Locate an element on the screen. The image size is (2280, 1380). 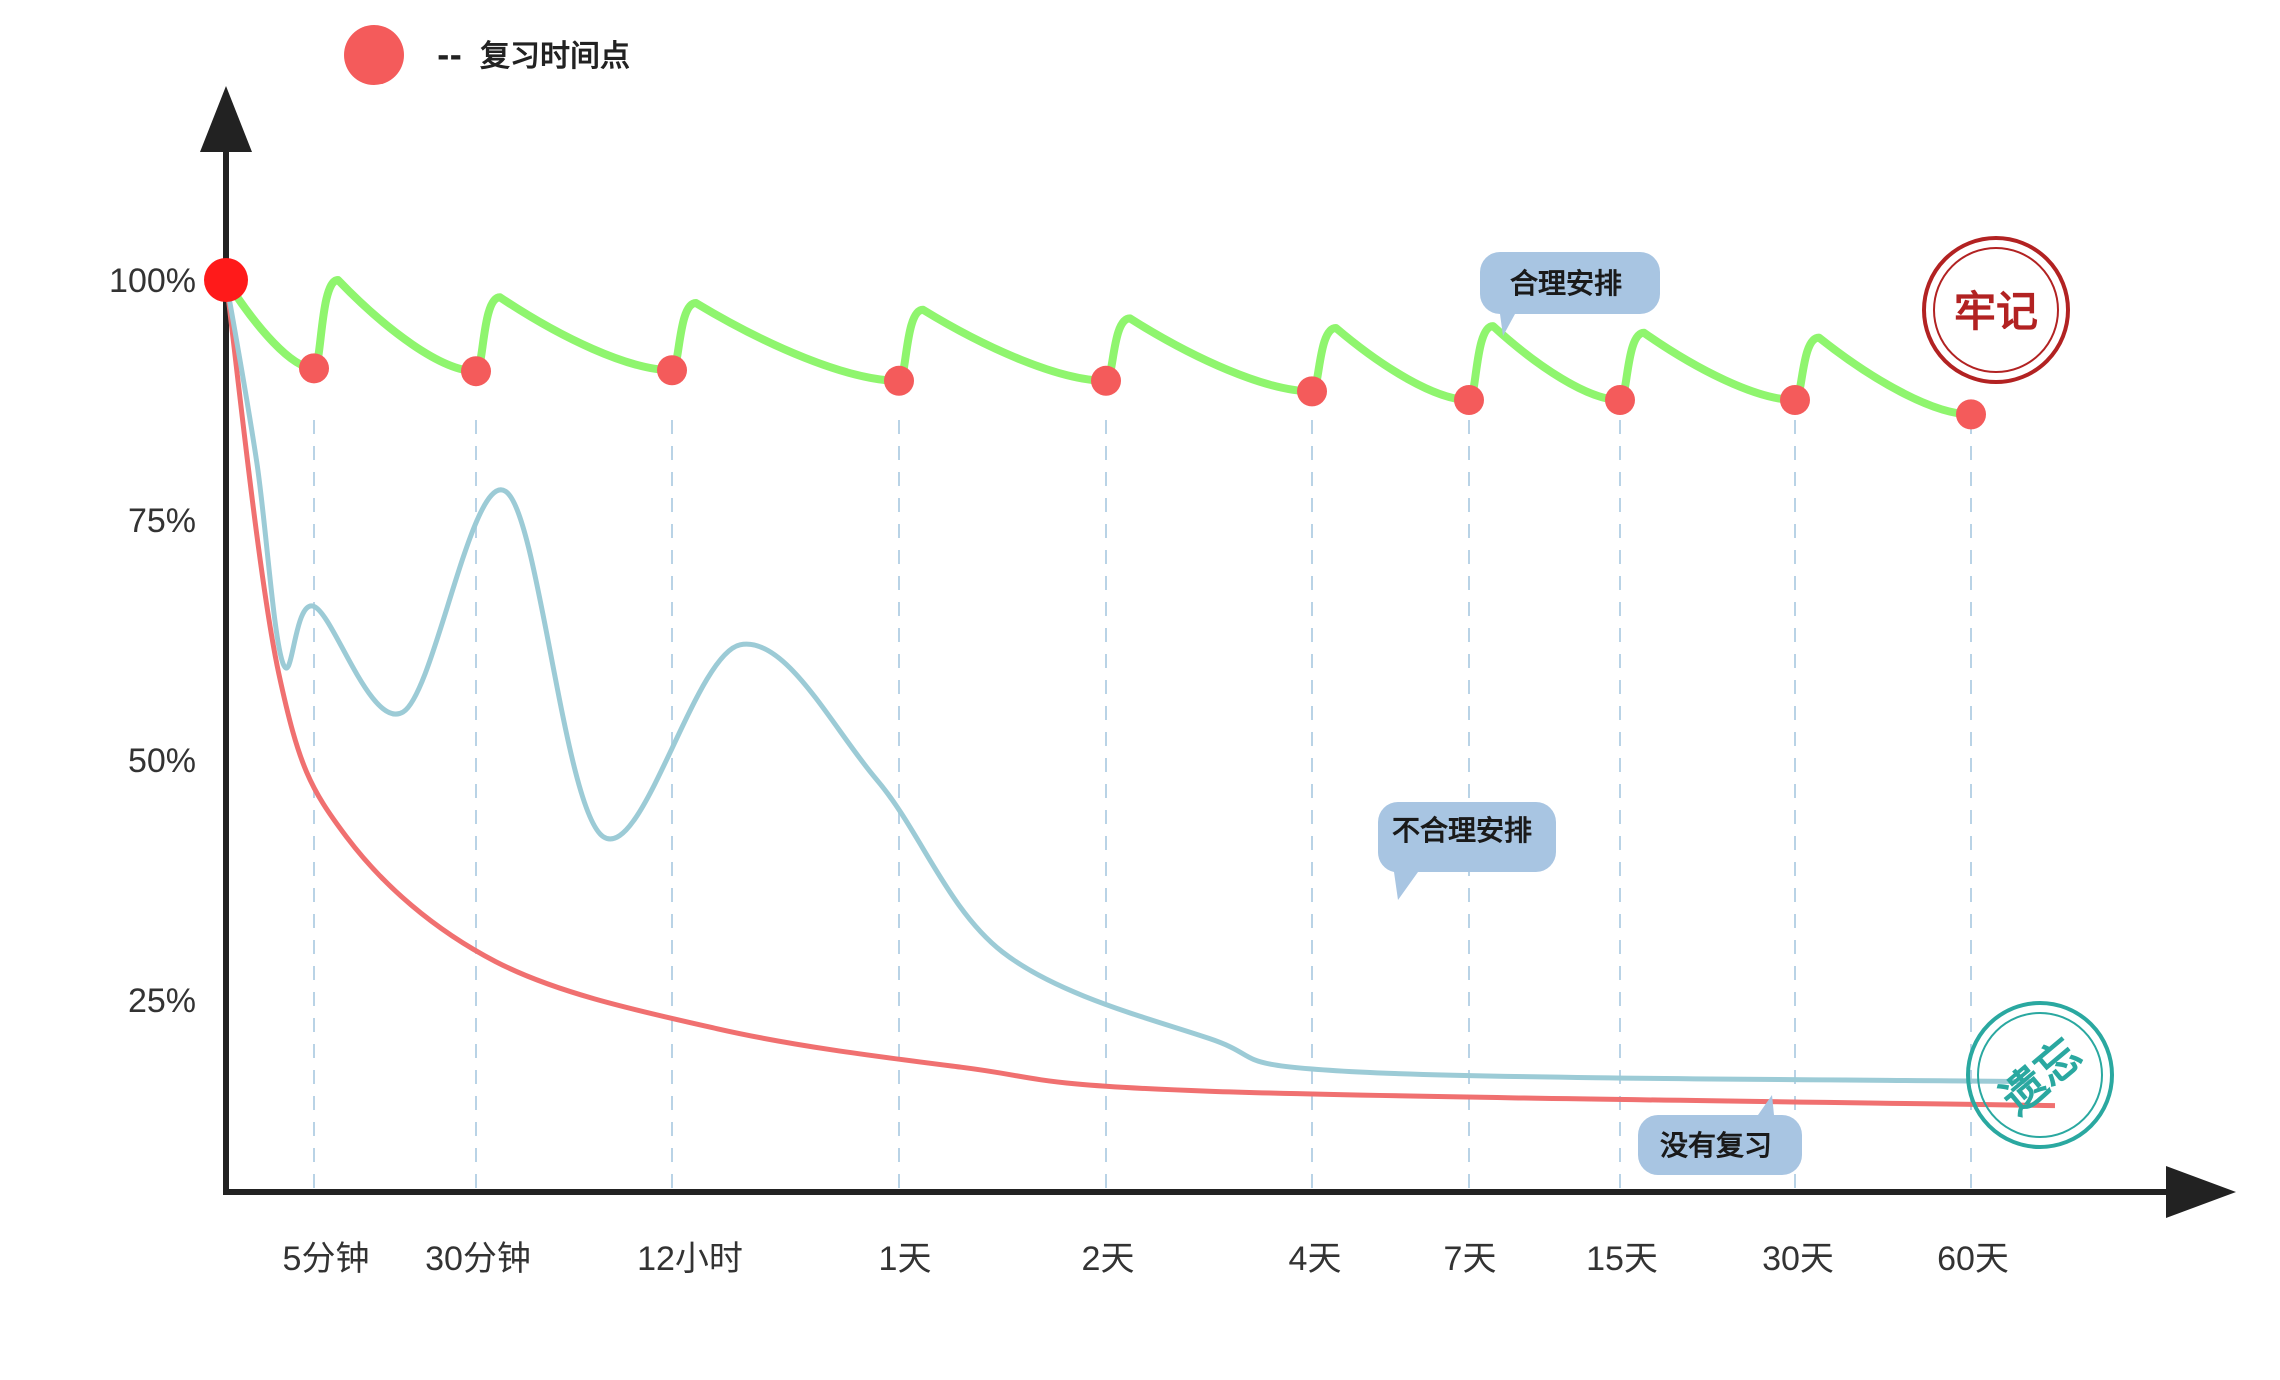
y-tick-label: 50% is located at coordinates (162, 761).